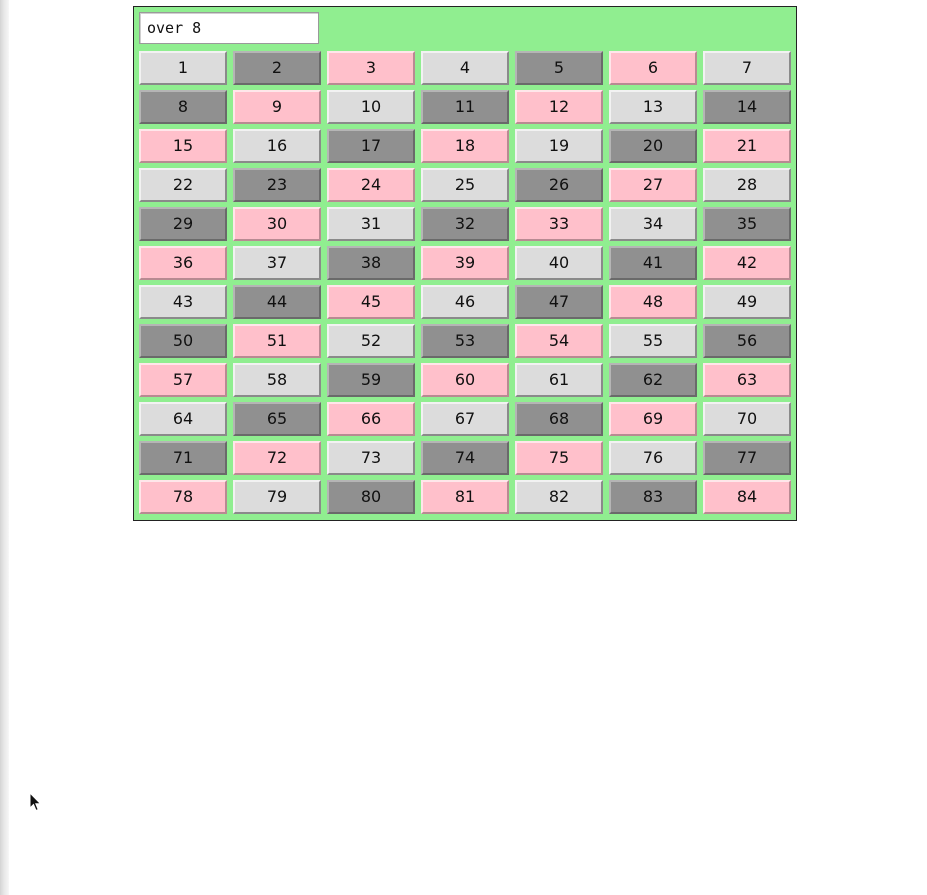  What do you see at coordinates (277, 68) in the screenshot?
I see `number-button-2: 2` at bounding box center [277, 68].